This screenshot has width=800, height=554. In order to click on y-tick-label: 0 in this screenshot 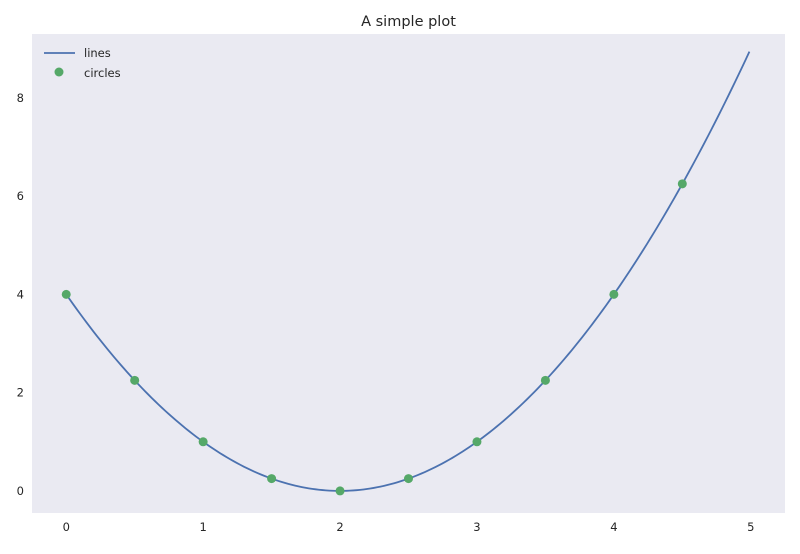, I will do `click(20, 491)`.